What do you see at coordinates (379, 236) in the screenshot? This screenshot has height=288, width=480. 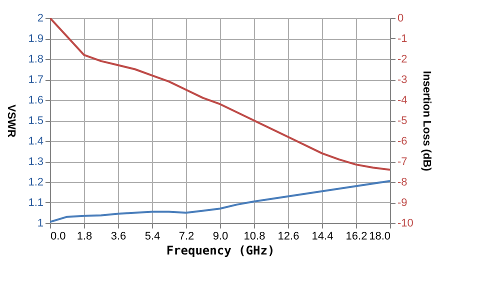 I see `x-tick-label: 18.0` at bounding box center [379, 236].